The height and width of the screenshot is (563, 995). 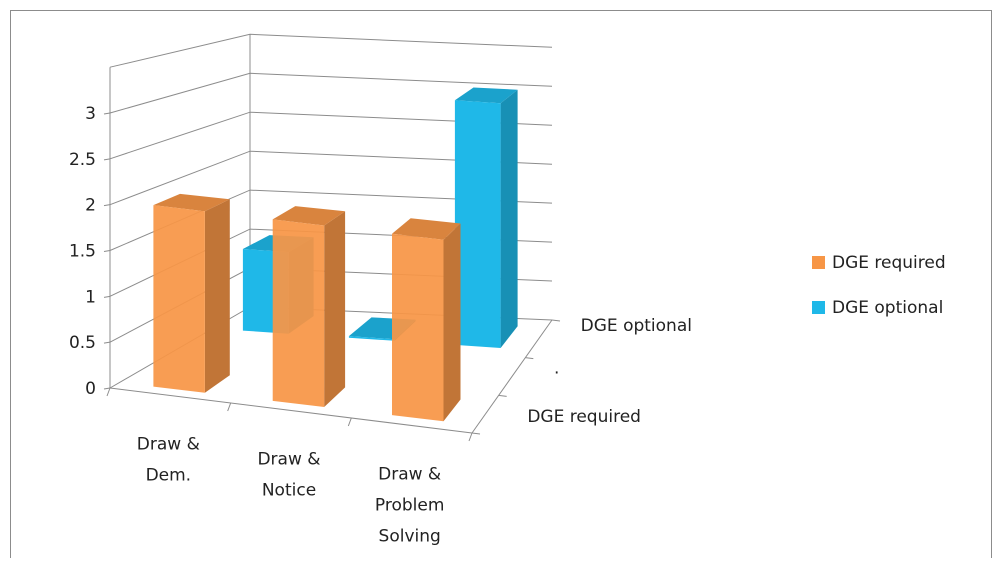 What do you see at coordinates (636, 326) in the screenshot?
I see `depth-tick-label: DGE optional` at bounding box center [636, 326].